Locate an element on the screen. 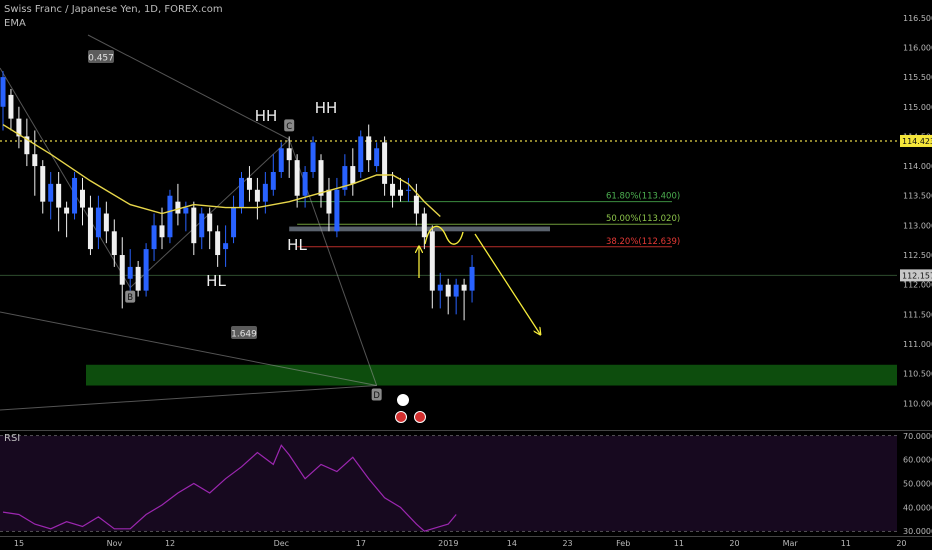 The width and height of the screenshot is (932, 550). resistance-zone is located at coordinates (419, 229).